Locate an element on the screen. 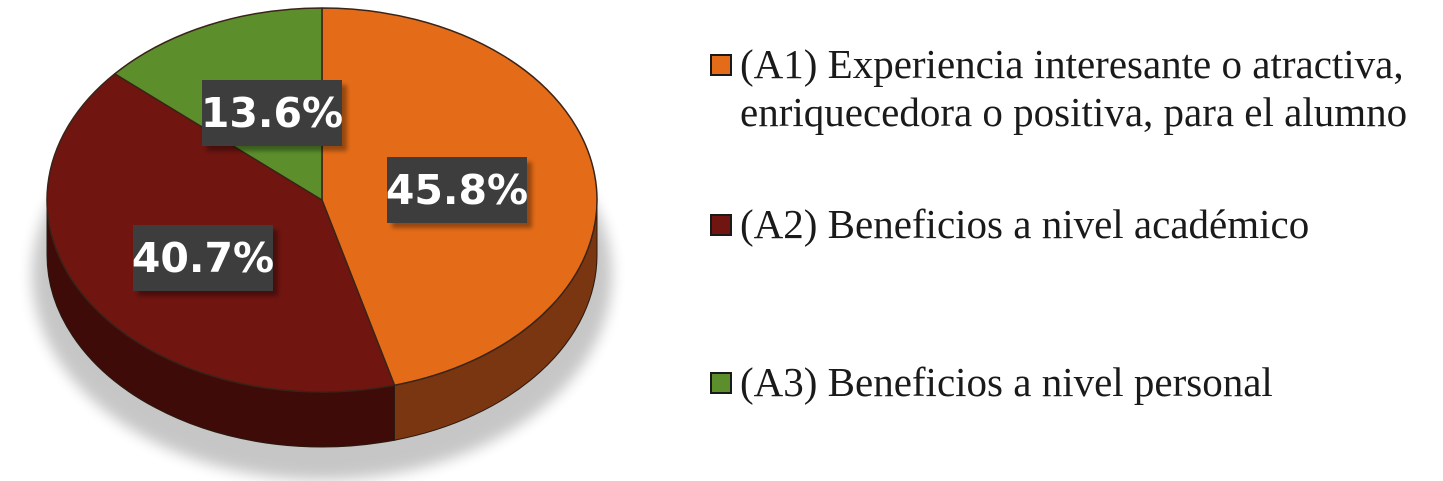 Image resolution: width=1443 pixels, height=481 pixels. data-label-a2: 40.7% is located at coordinates (203, 258).